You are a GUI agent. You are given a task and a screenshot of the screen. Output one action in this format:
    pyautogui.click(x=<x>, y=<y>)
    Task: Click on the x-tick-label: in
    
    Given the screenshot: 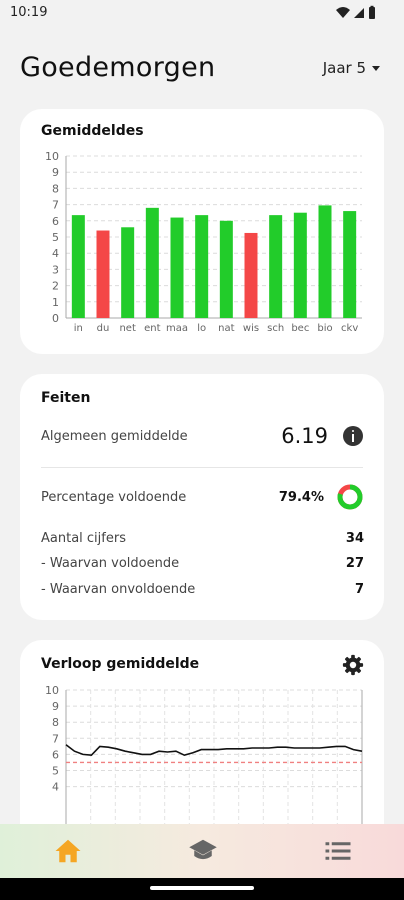 What is the action you would take?
    pyautogui.click(x=78, y=328)
    